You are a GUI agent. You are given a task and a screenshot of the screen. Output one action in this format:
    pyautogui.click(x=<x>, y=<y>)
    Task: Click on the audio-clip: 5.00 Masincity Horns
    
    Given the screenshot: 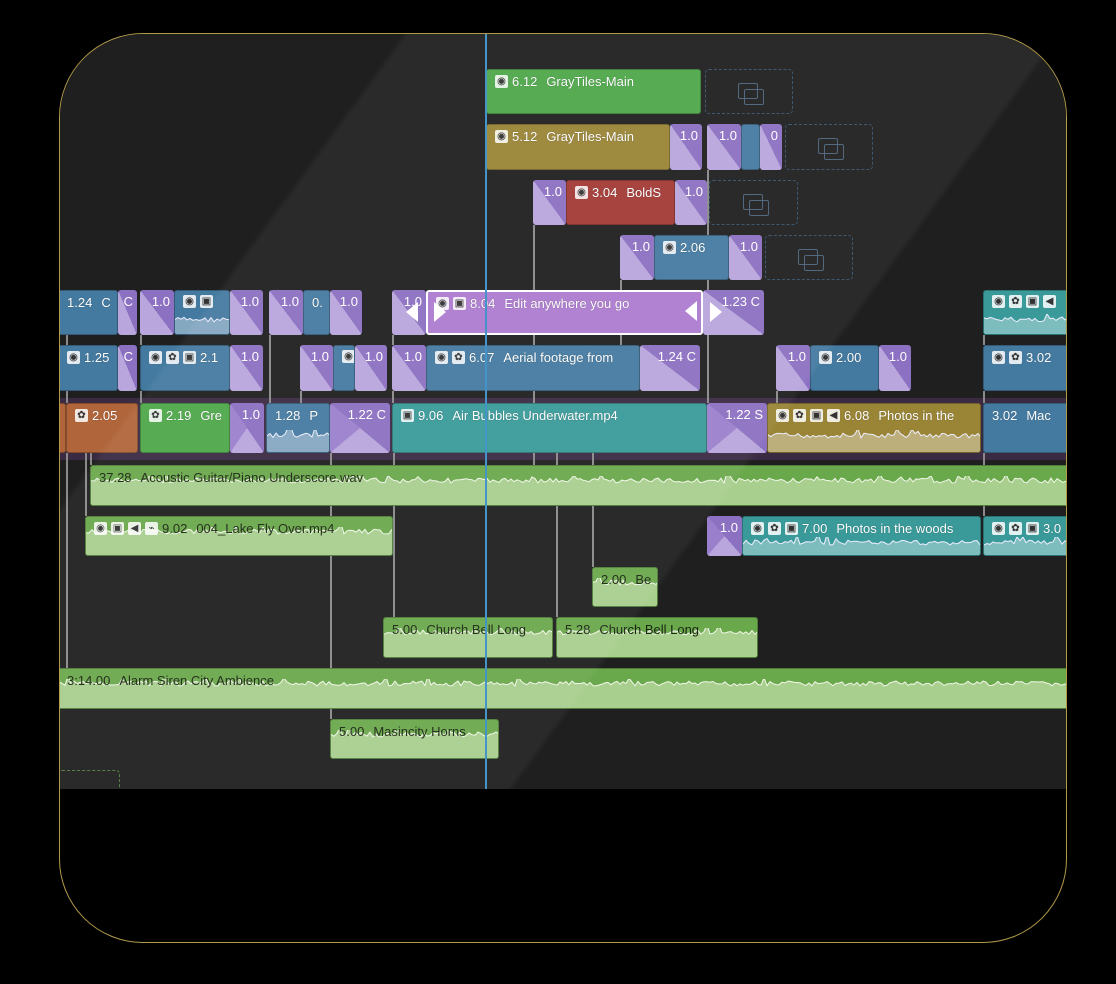 What is the action you would take?
    pyautogui.click(x=414, y=739)
    